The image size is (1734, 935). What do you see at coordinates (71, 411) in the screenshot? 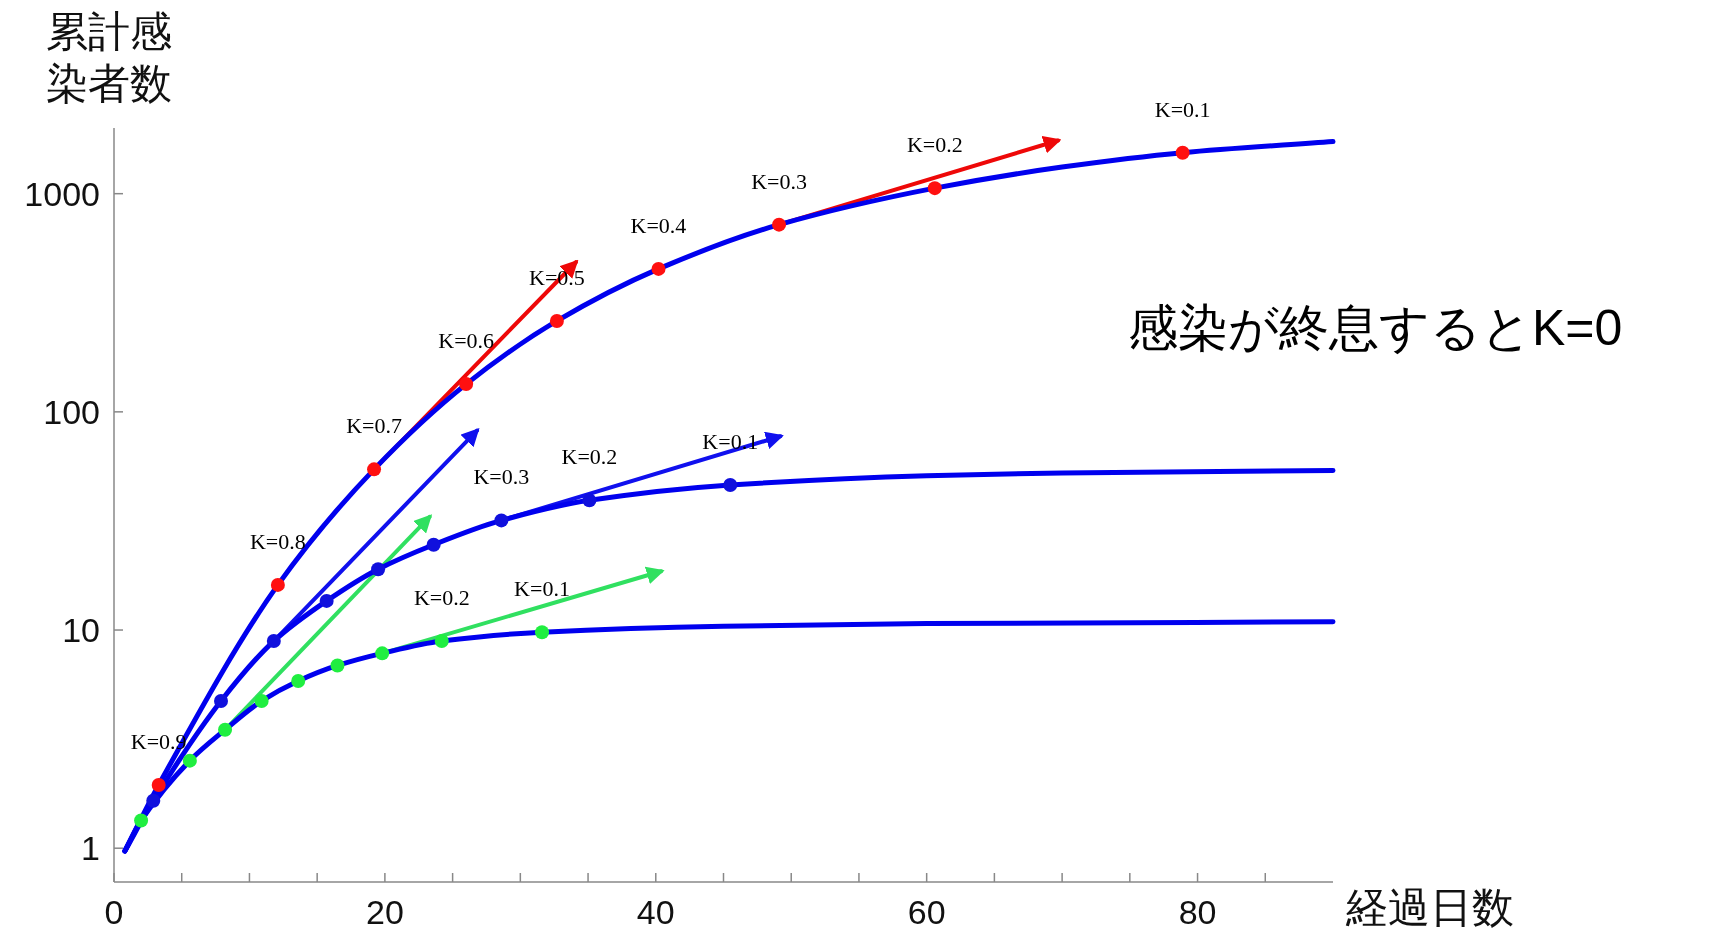
I see `y-tick-label: 100` at bounding box center [71, 411].